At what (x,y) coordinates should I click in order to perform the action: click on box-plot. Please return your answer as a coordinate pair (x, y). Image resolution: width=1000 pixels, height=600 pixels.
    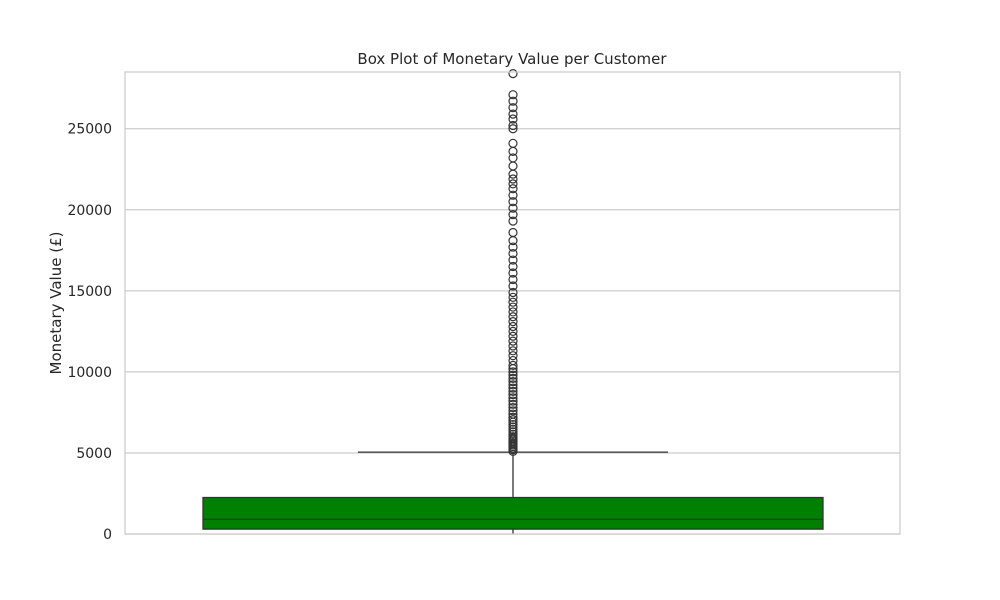
    Looking at the image, I should click on (513, 492).